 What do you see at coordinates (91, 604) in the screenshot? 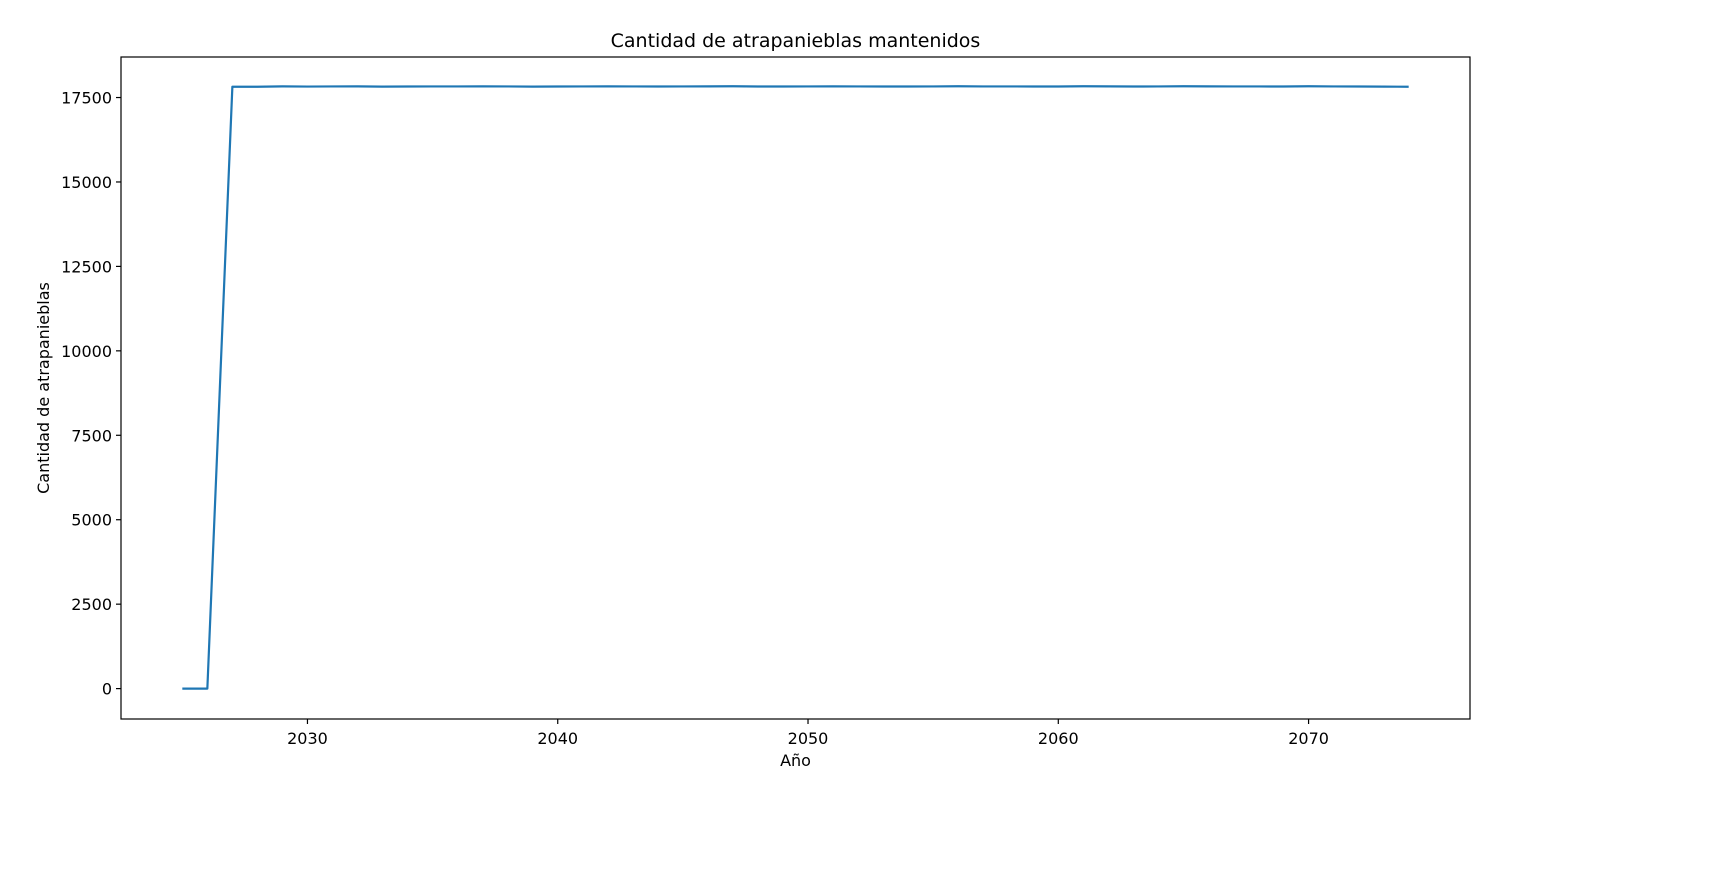
I see `y-tick-label: 2500` at bounding box center [91, 604].